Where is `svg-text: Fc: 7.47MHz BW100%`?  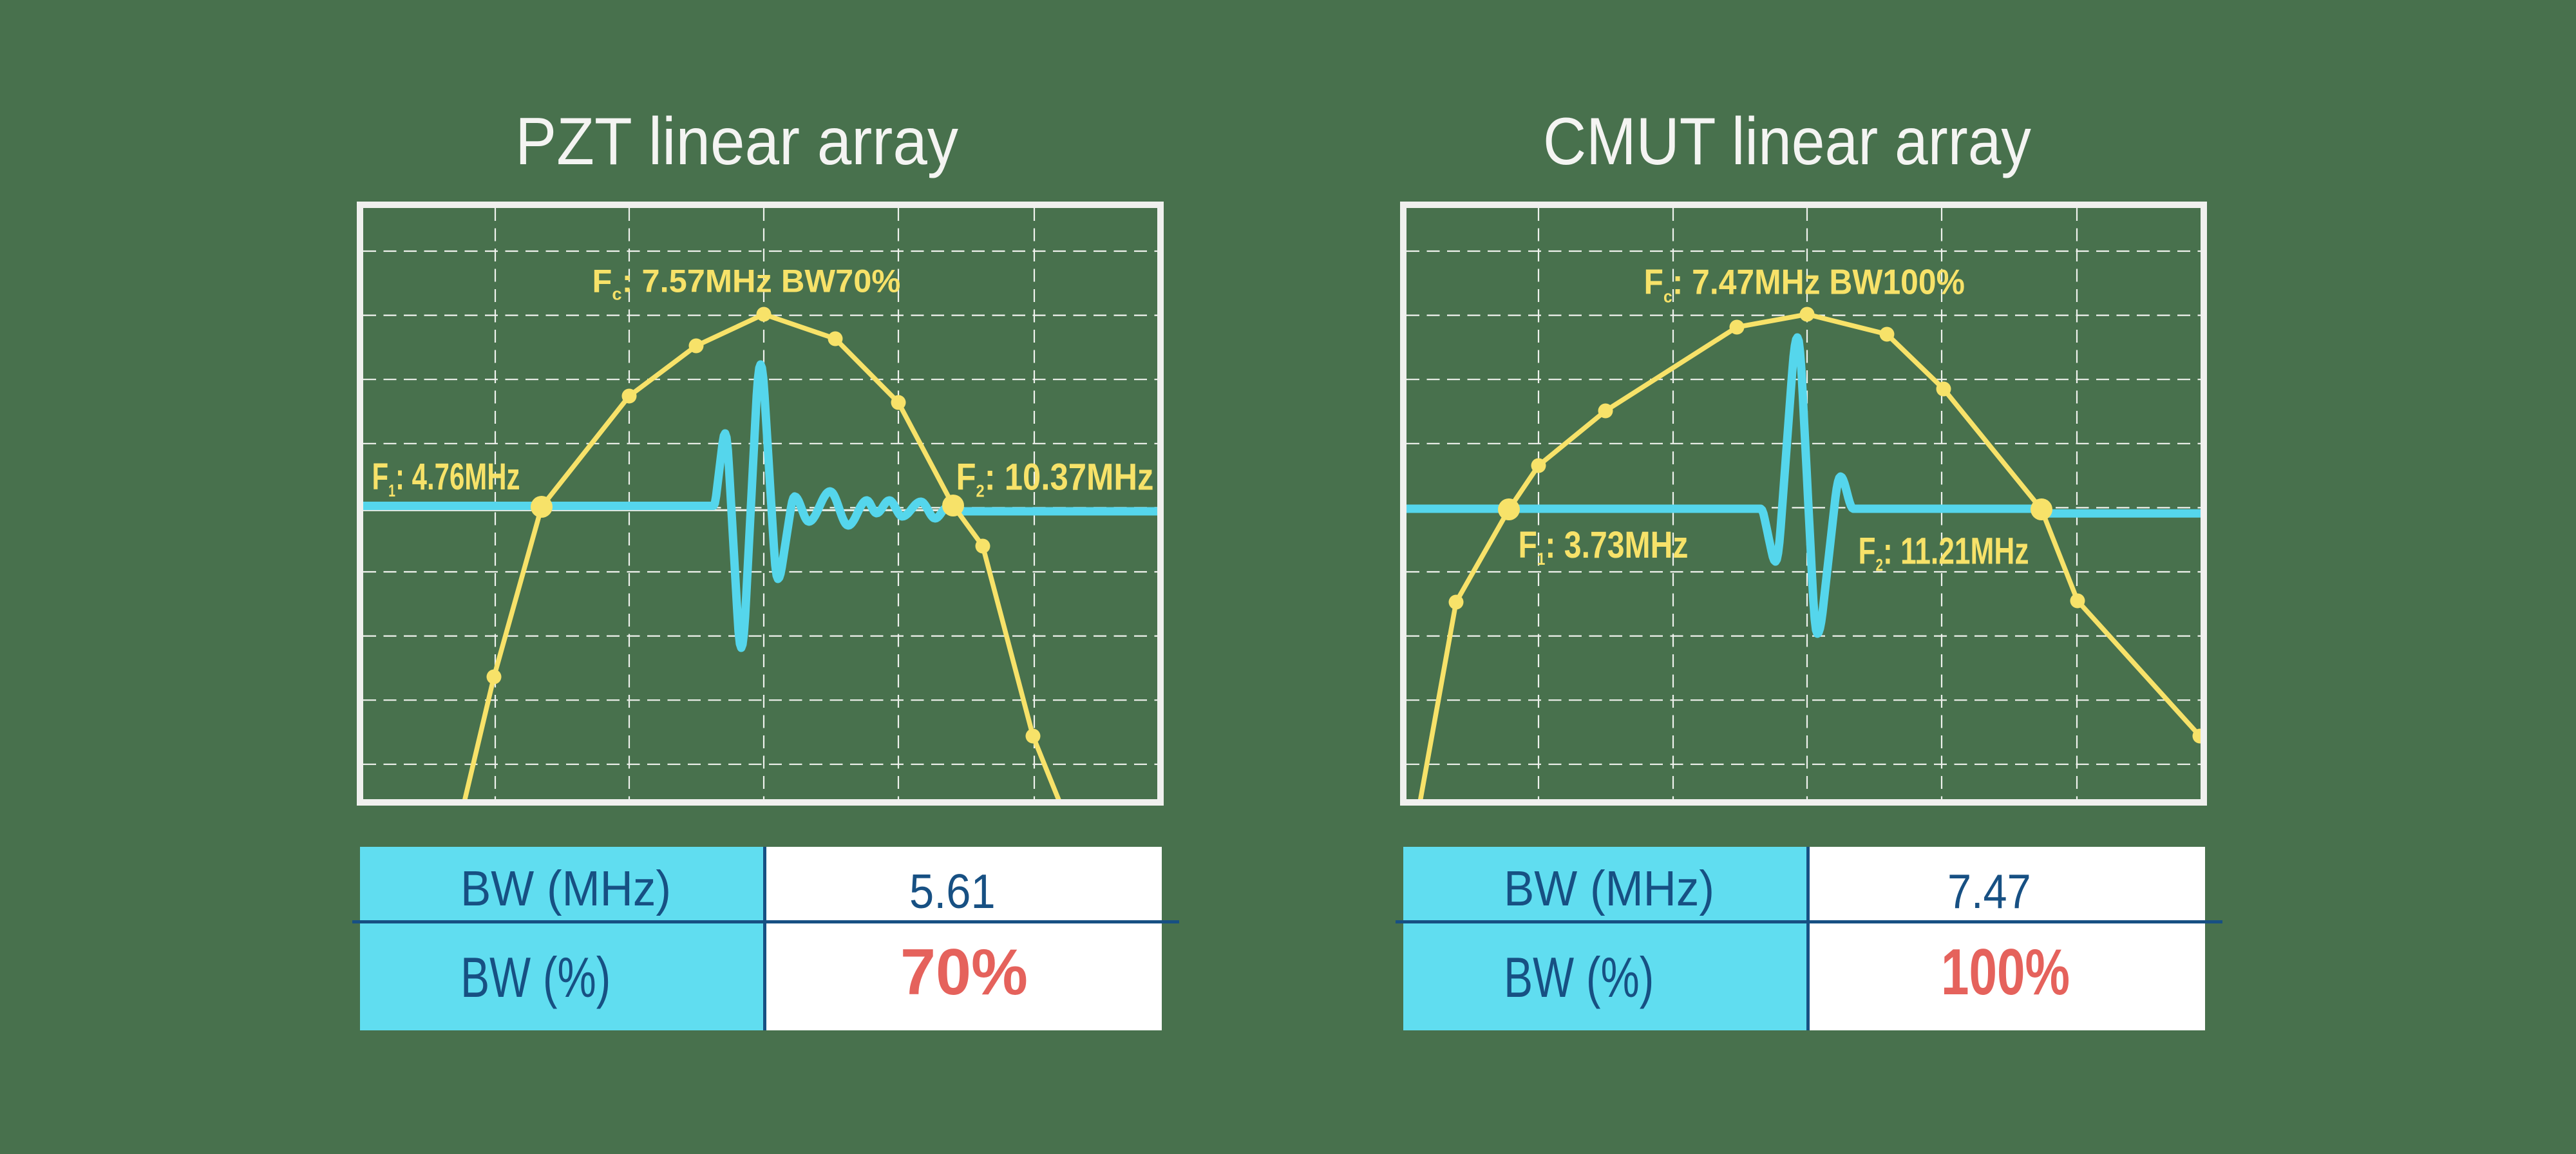
svg-text: Fc: 7.47MHz BW100% is located at coordinates (1805, 284).